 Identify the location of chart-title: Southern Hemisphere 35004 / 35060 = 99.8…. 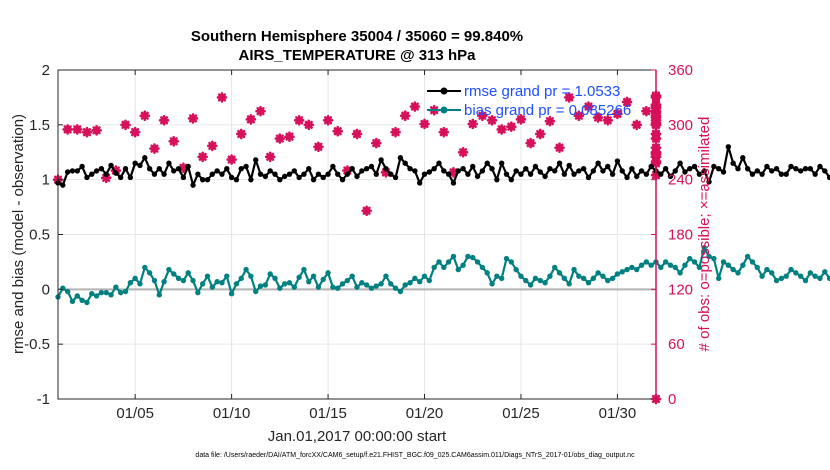
(357, 36).